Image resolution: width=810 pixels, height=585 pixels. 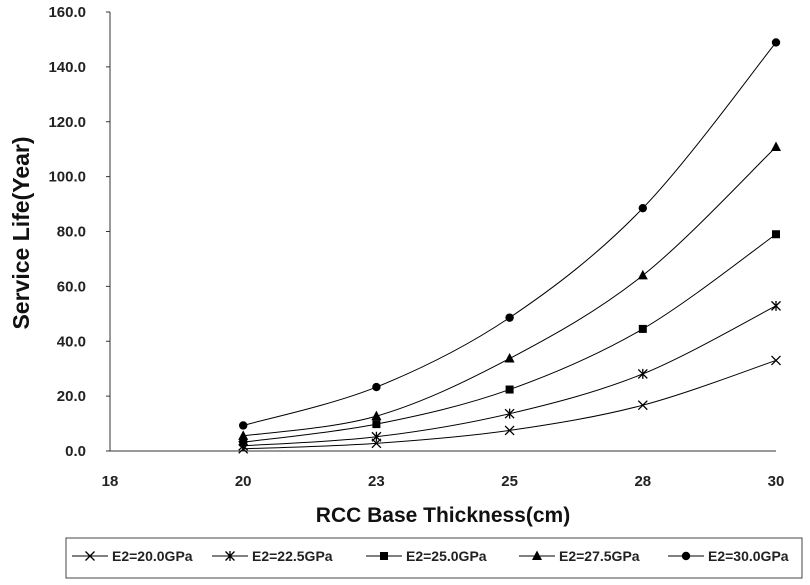 What do you see at coordinates (21, 232) in the screenshot?
I see `y-axis-label: Service Life(Year)` at bounding box center [21, 232].